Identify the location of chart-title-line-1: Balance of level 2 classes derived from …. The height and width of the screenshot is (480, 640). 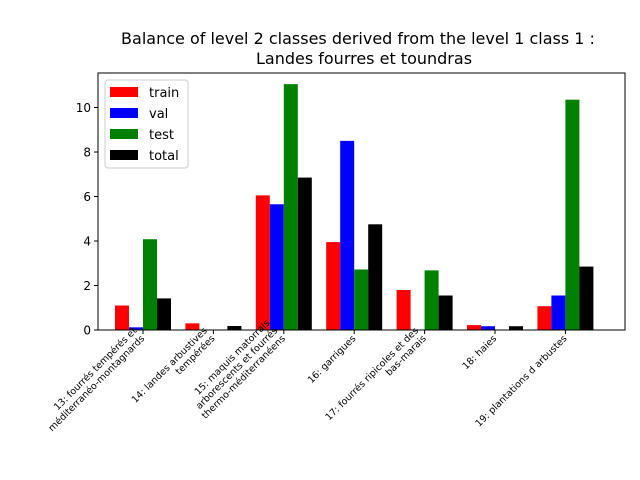
(358, 38).